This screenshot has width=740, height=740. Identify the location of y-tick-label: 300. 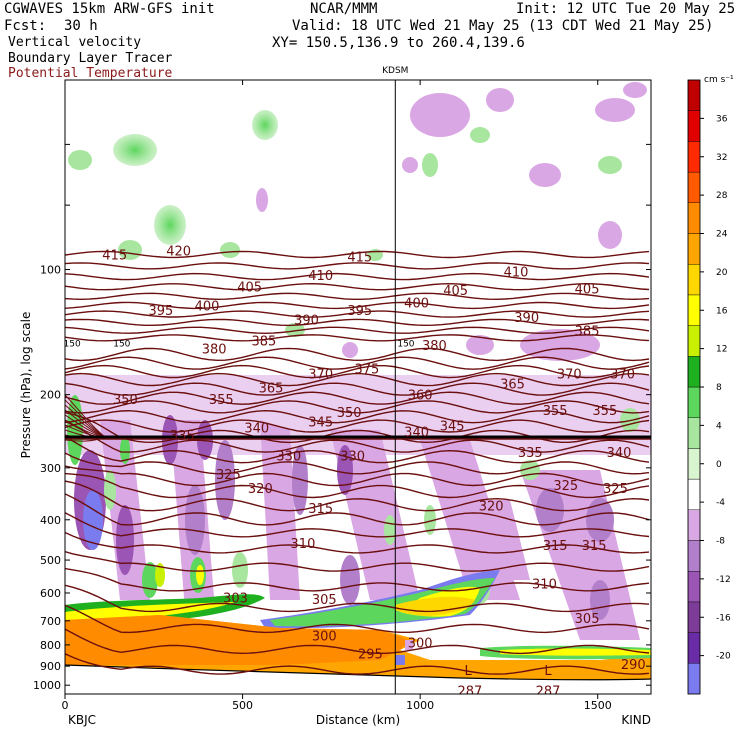
(50, 468).